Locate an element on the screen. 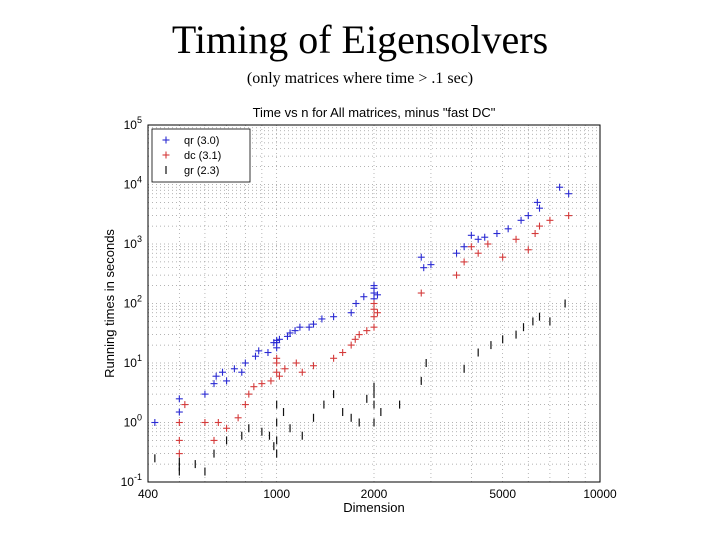 The width and height of the screenshot is (720, 540). legend-label: gr (2.3) is located at coordinates (201, 171).